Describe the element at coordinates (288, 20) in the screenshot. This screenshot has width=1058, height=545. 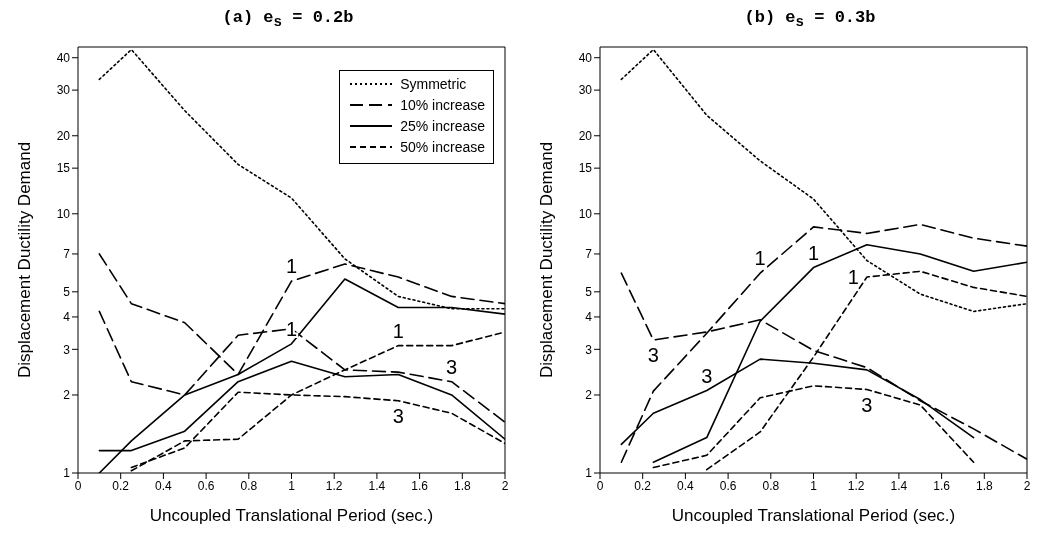
I see `chart-title: (a) e$_{s}$ = 0.2b` at that location.